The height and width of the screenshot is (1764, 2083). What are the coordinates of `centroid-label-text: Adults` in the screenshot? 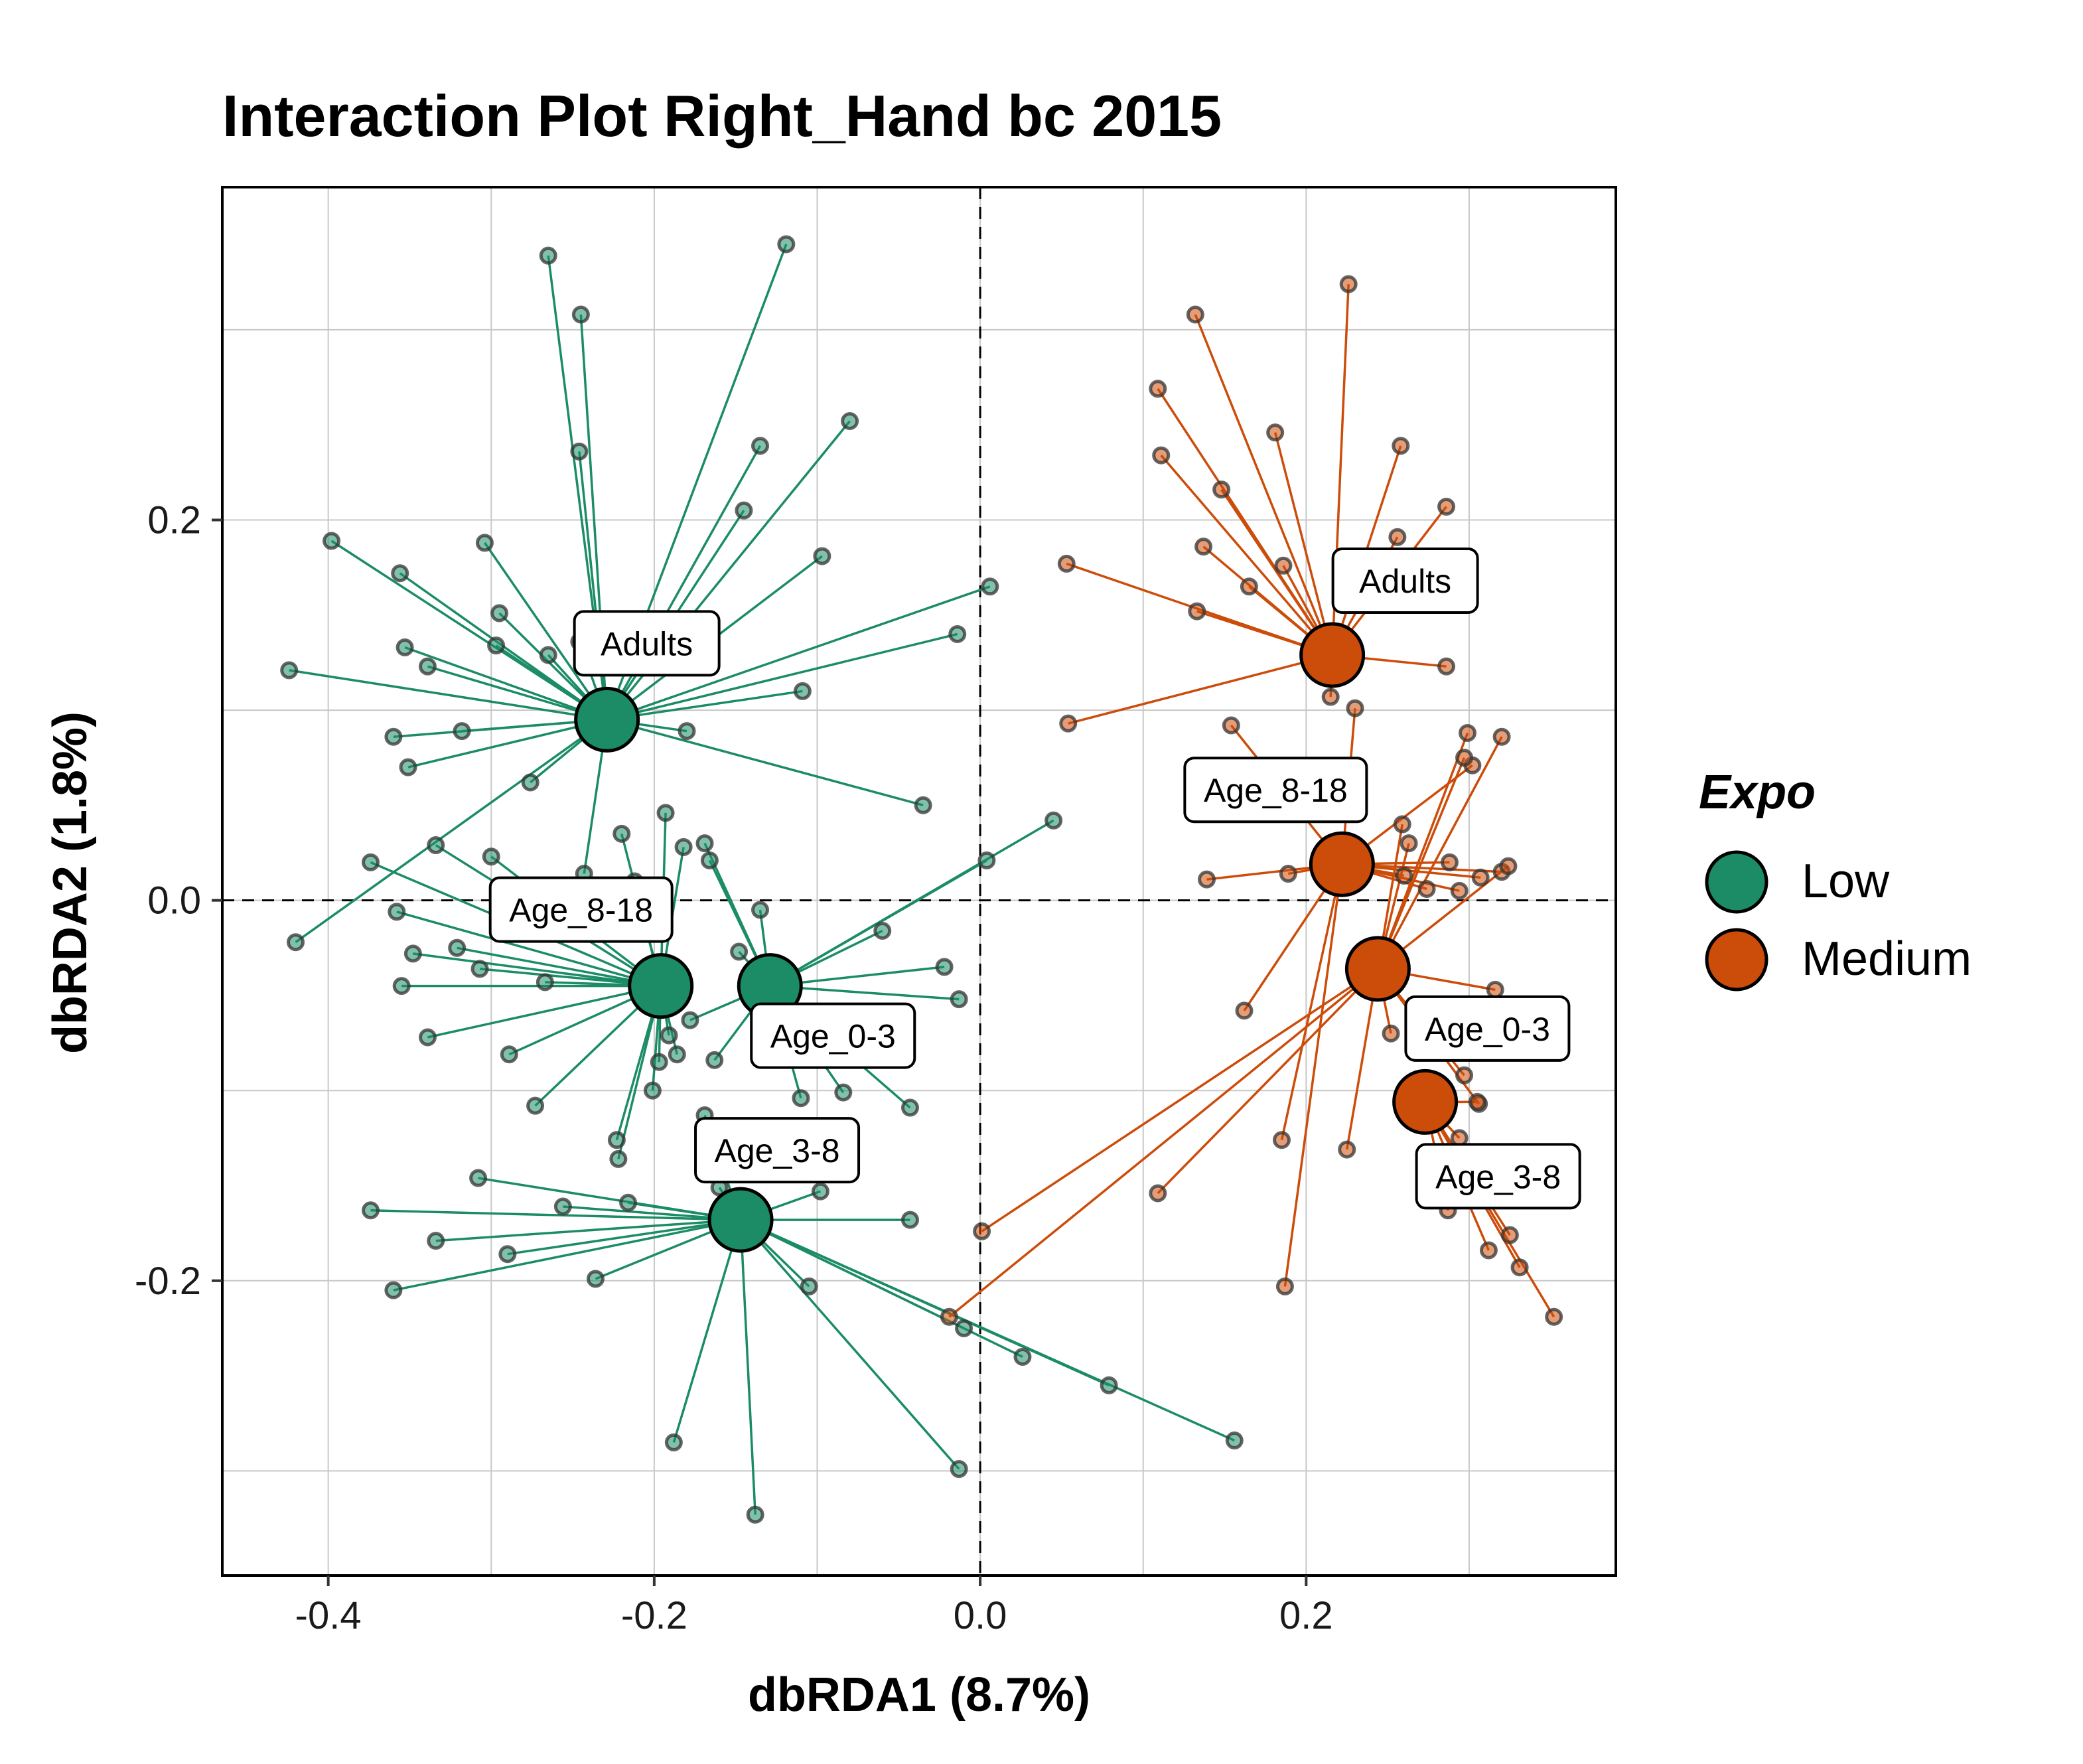 It's located at (1405, 581).